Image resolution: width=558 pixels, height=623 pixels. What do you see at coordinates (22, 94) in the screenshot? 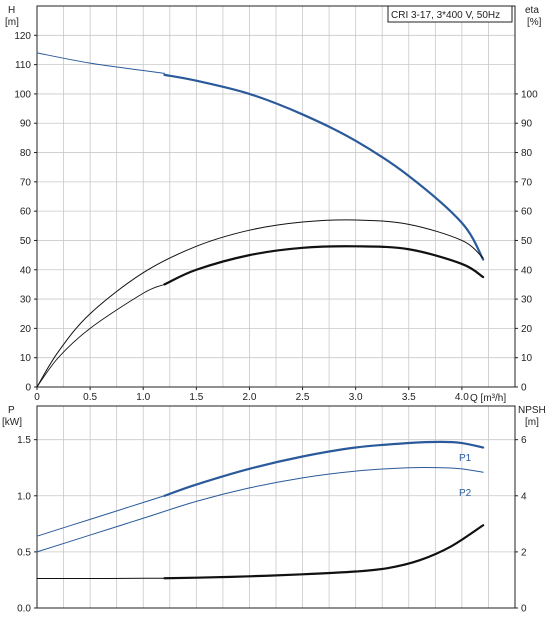
I see `y-tick-label-left: 100` at bounding box center [22, 94].